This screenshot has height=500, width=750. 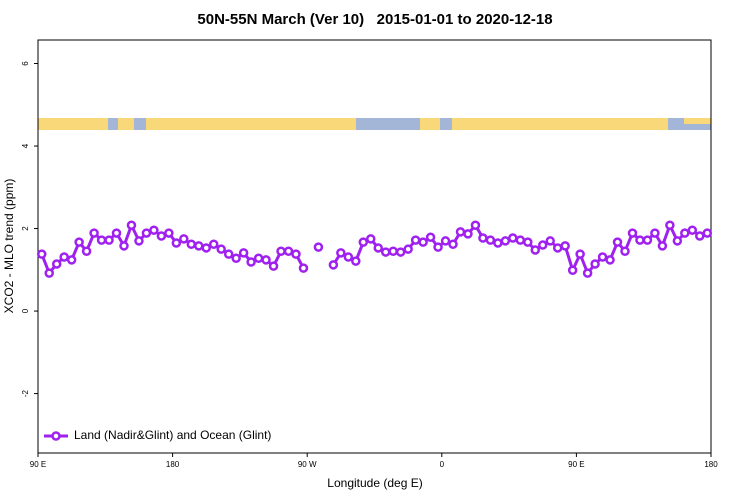 I want to click on y-axis-label: XCO2 - MLO trend (ppm), so click(x=9, y=246).